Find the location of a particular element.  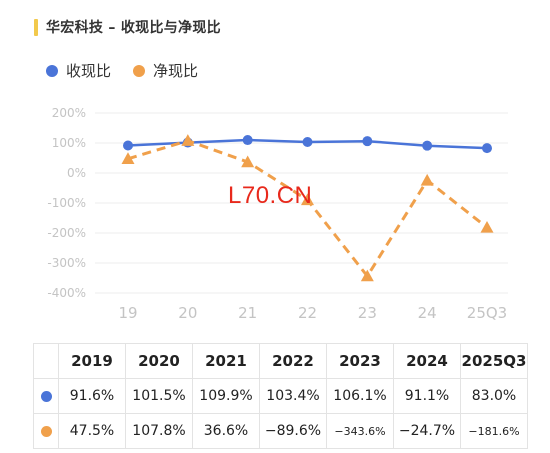

table-header-cell: 2021 is located at coordinates (226, 361).